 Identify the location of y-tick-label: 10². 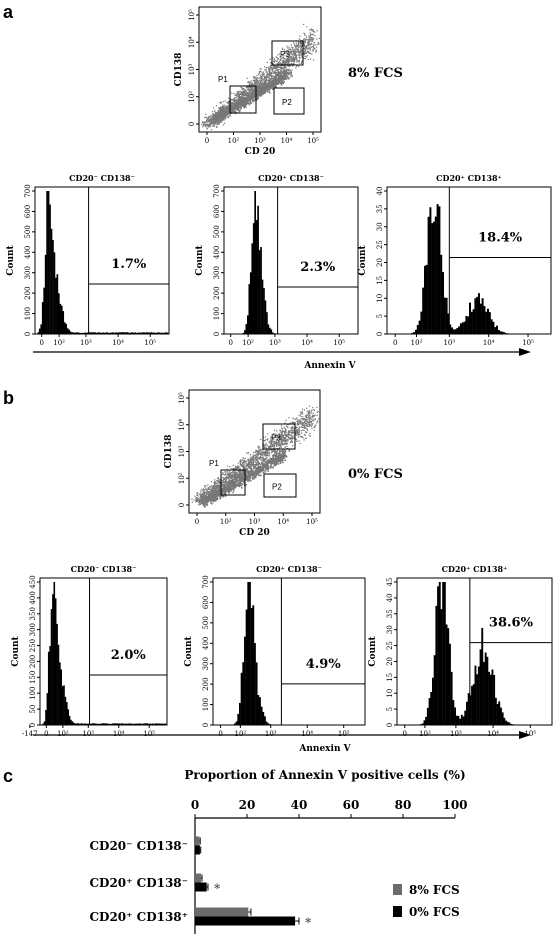
(192, 97).